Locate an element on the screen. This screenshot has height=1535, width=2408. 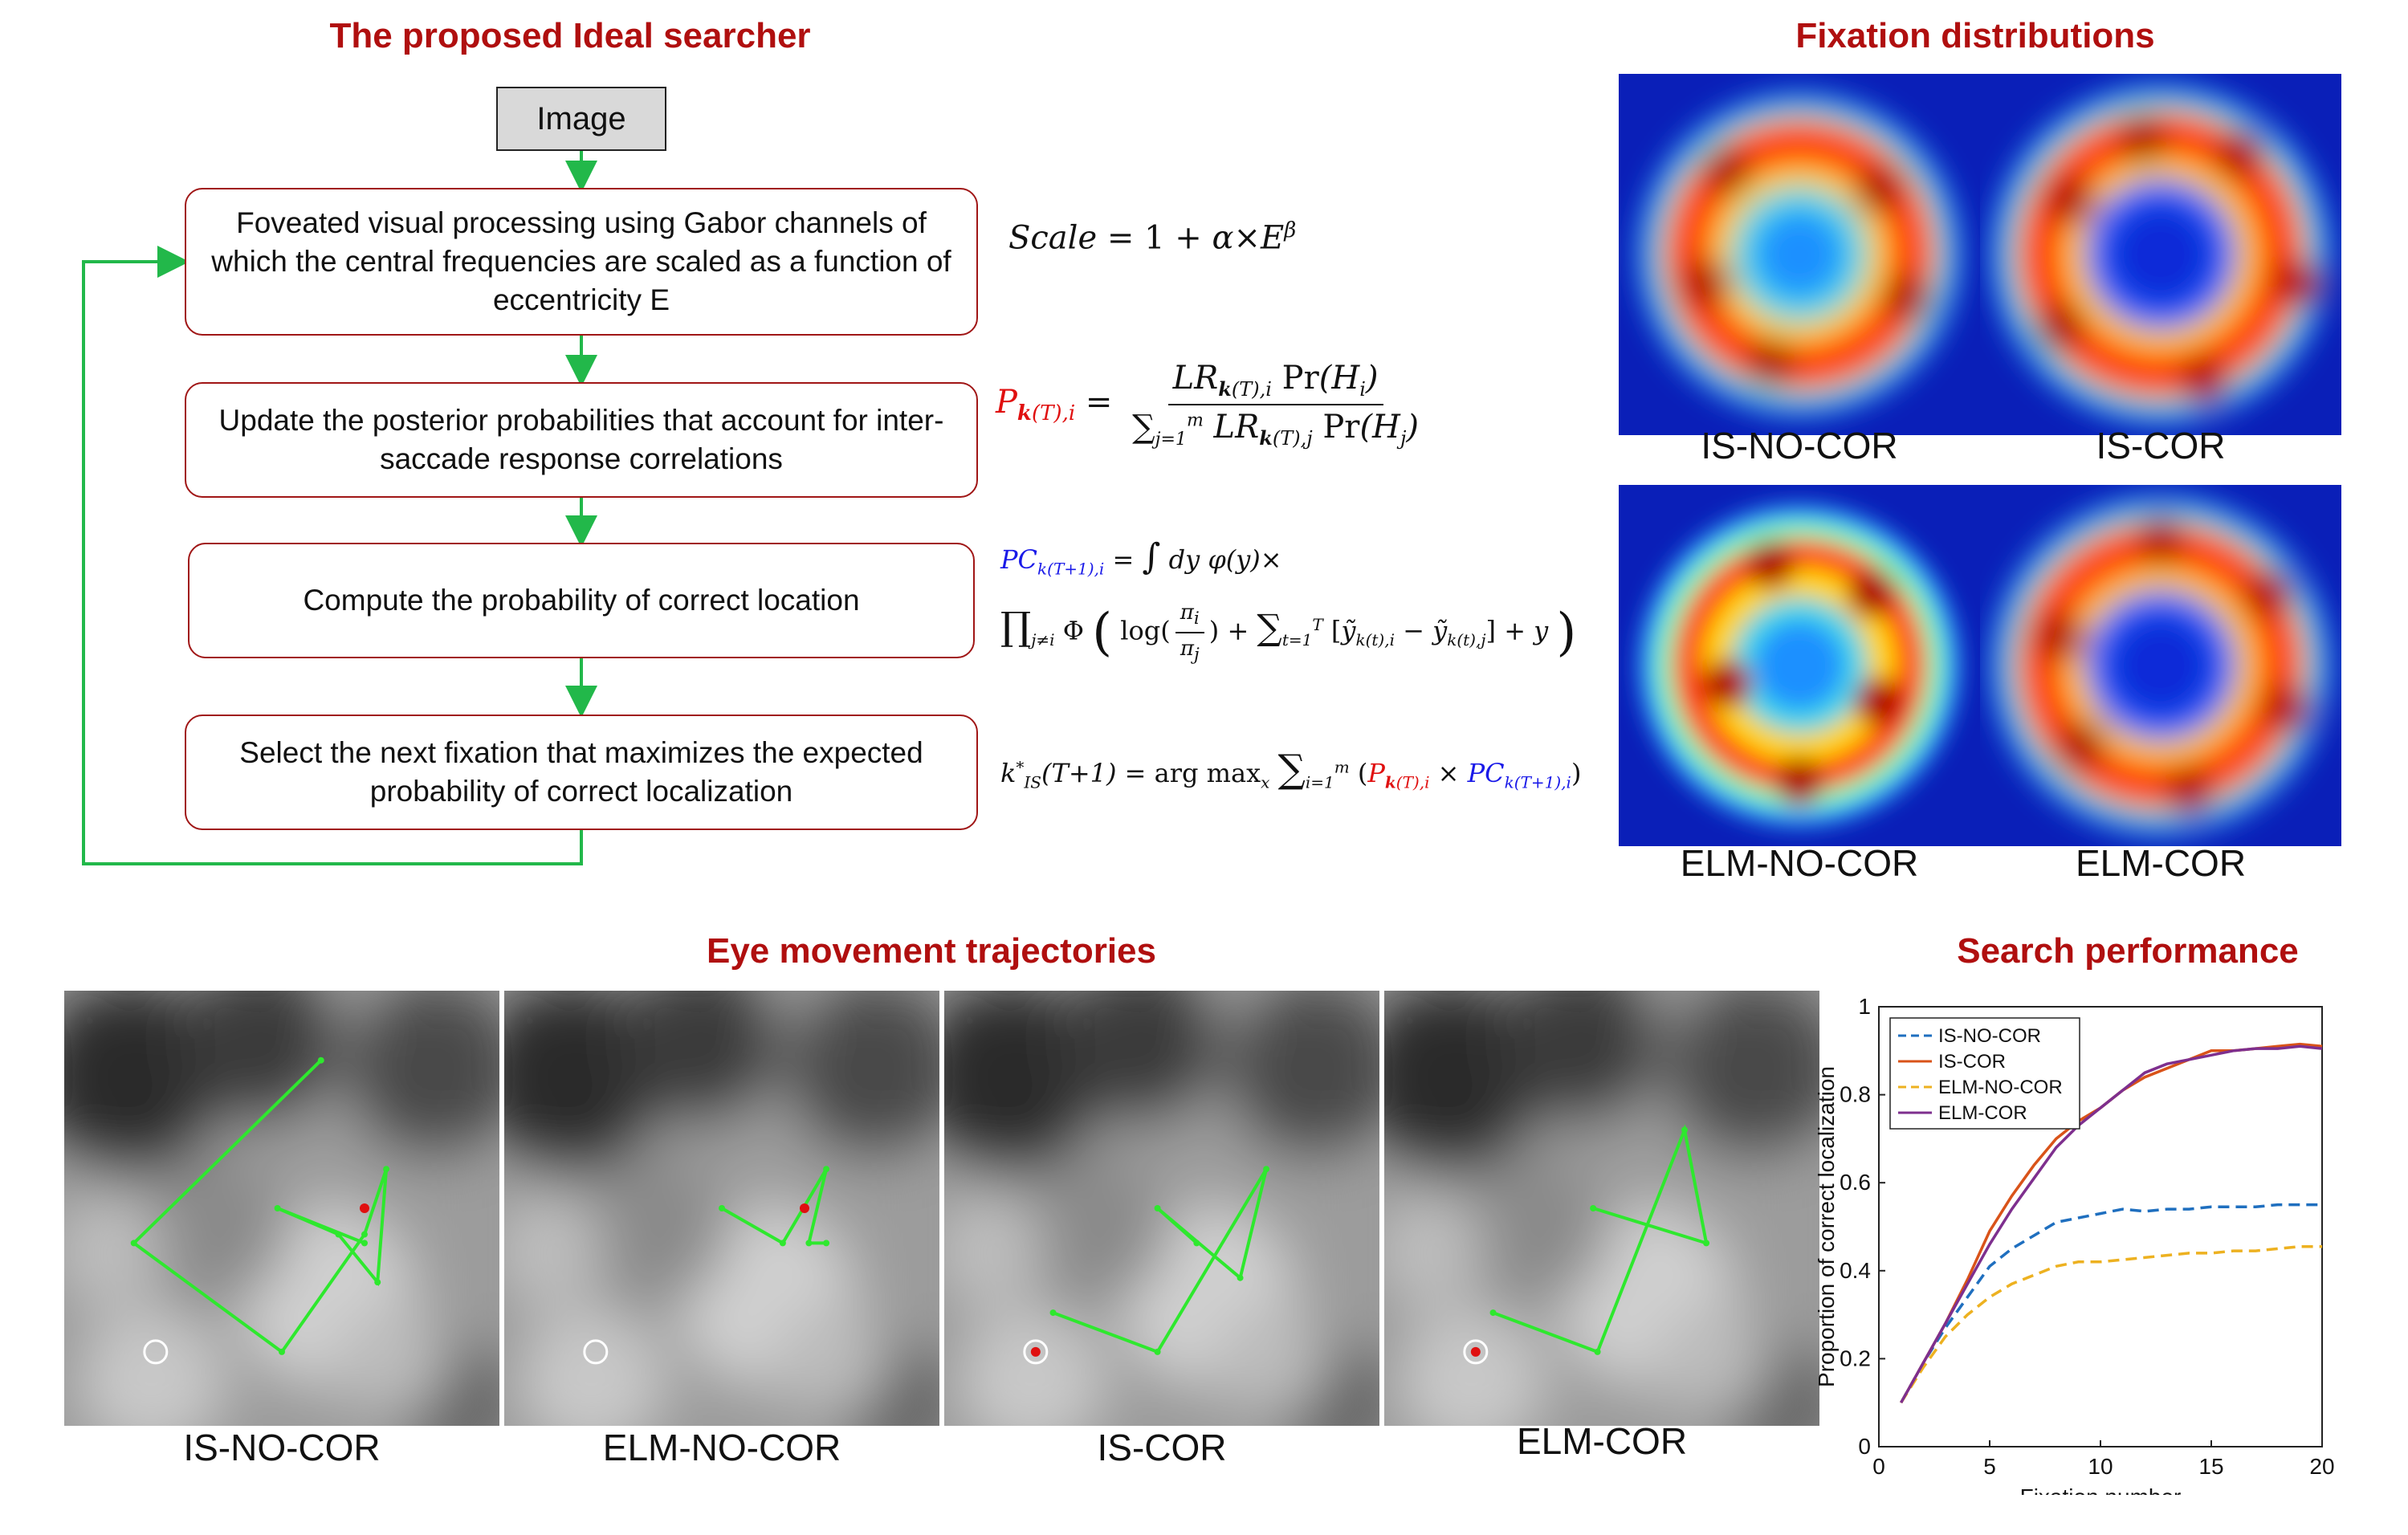
heatmap-label-elm-cor: ELM-COR is located at coordinates (2161, 863).